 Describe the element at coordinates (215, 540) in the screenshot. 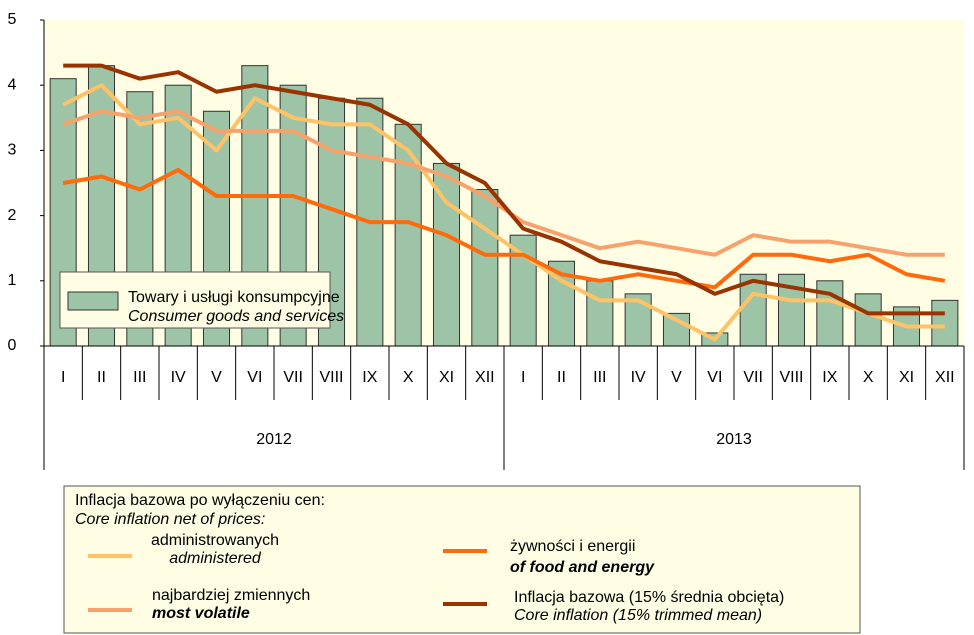

I see `legend-label: administrowanych` at that location.